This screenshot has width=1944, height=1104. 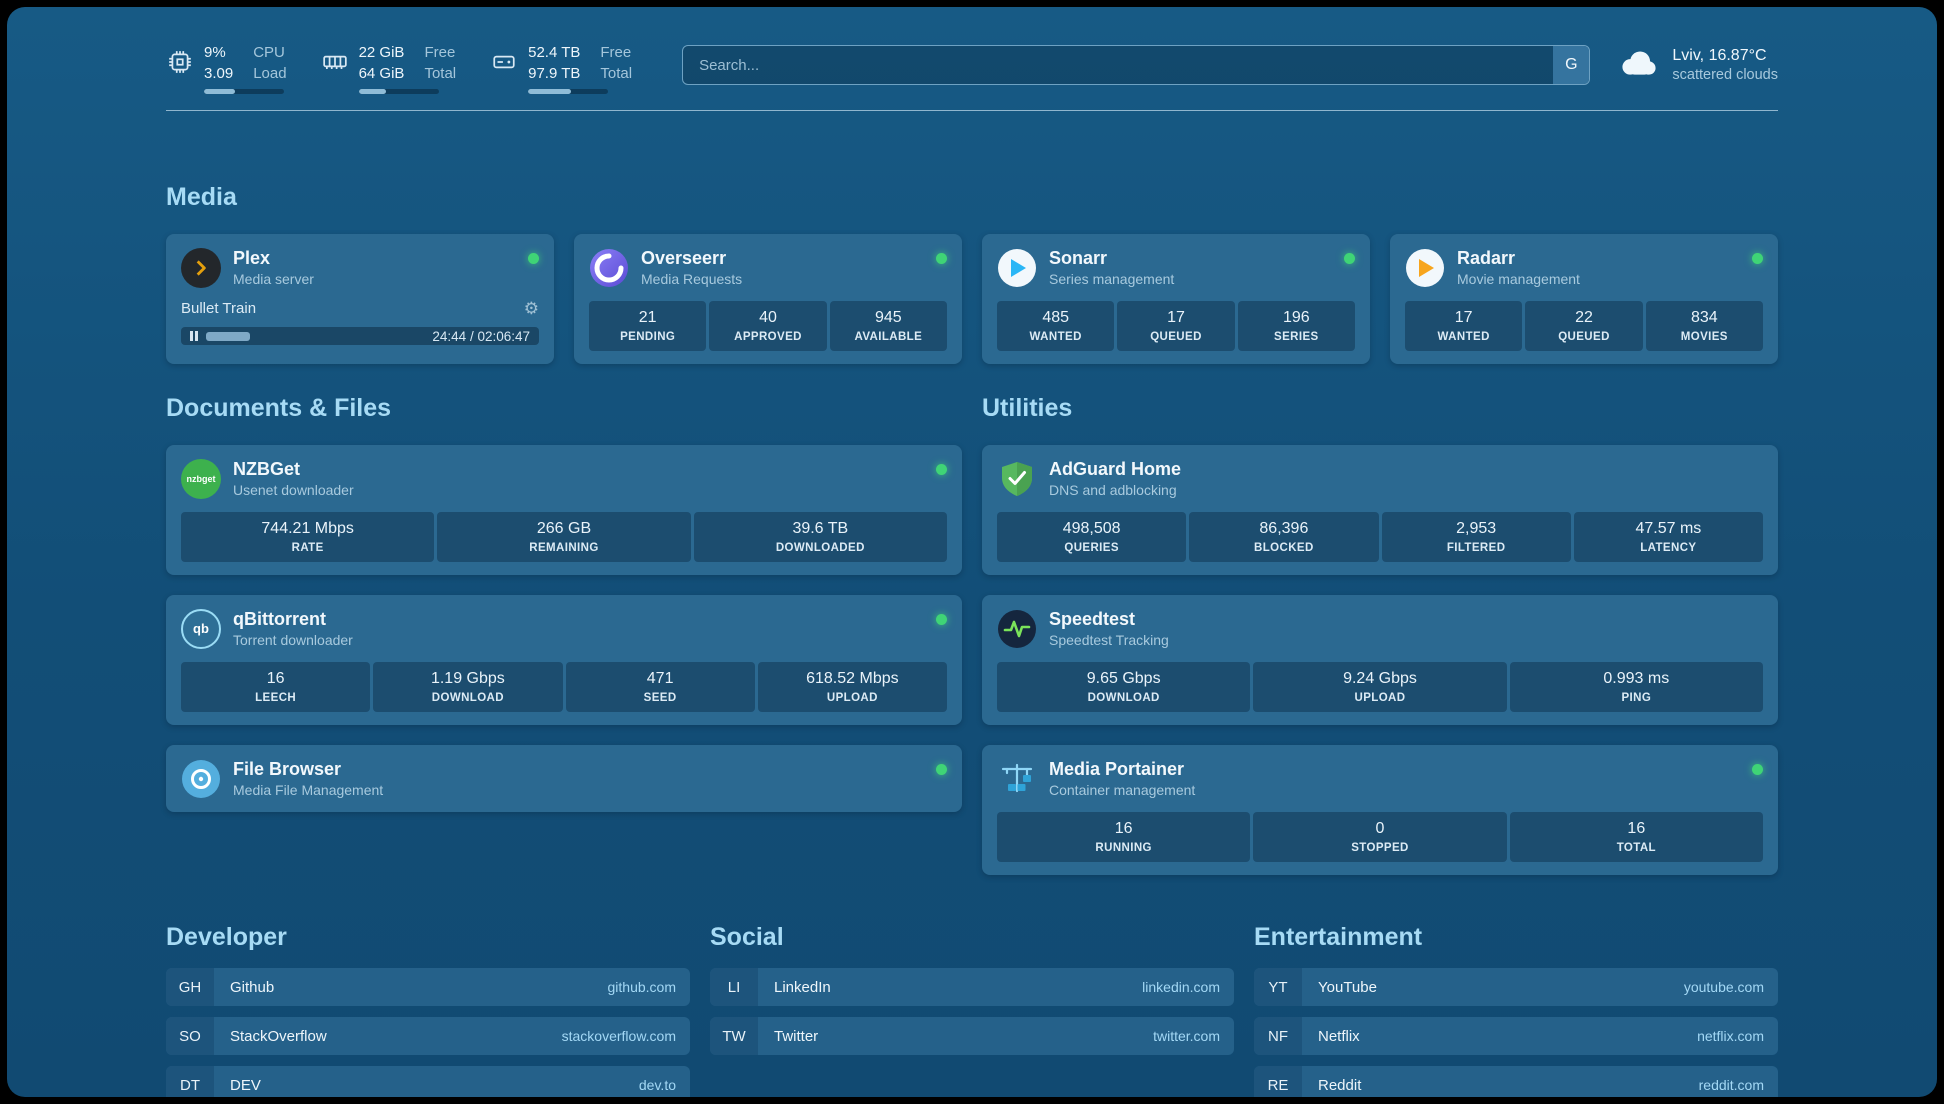 What do you see at coordinates (360, 336) in the screenshot?
I see `playback-progress-bar: 24:44 / 02:06:47` at bounding box center [360, 336].